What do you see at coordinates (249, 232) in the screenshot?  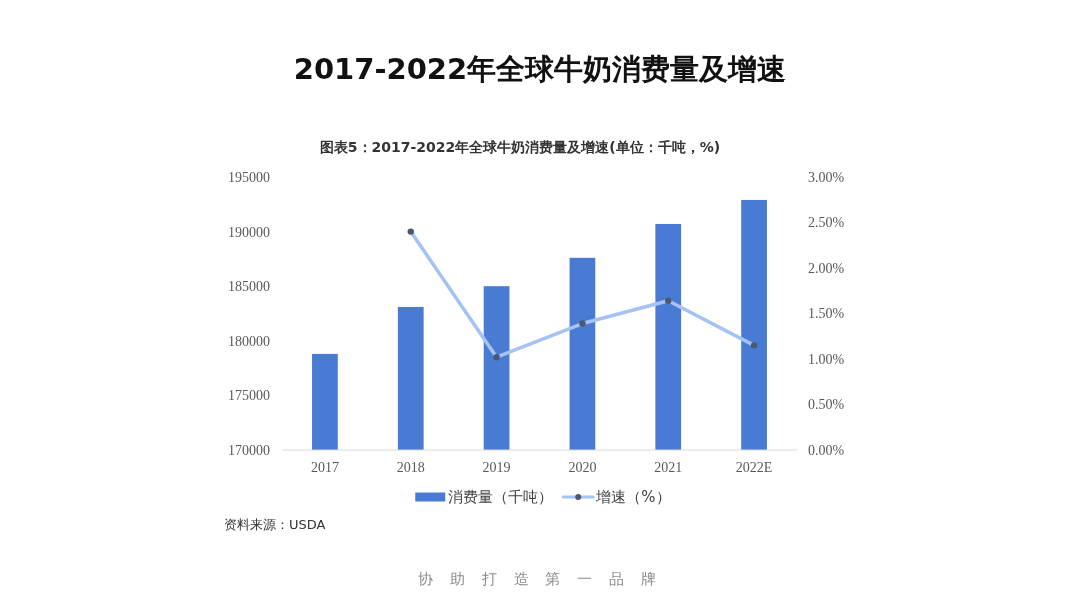 I see `y-tick-label: 190000` at bounding box center [249, 232].